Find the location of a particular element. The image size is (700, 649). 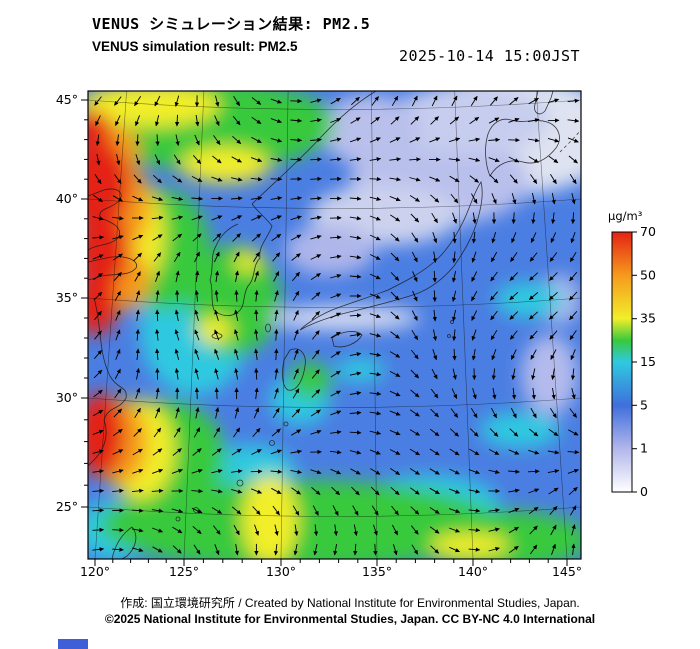

lat-tick-label: 30° is located at coordinates (67, 397).